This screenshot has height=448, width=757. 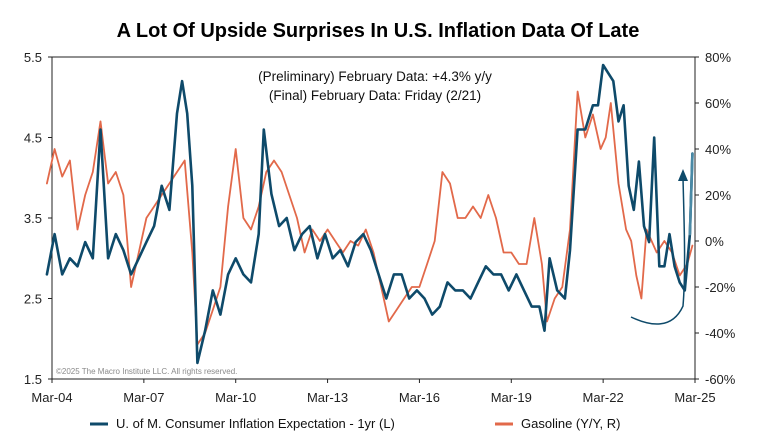 What do you see at coordinates (51, 397) in the screenshot?
I see `x-tick-label: Mar-04` at bounding box center [51, 397].